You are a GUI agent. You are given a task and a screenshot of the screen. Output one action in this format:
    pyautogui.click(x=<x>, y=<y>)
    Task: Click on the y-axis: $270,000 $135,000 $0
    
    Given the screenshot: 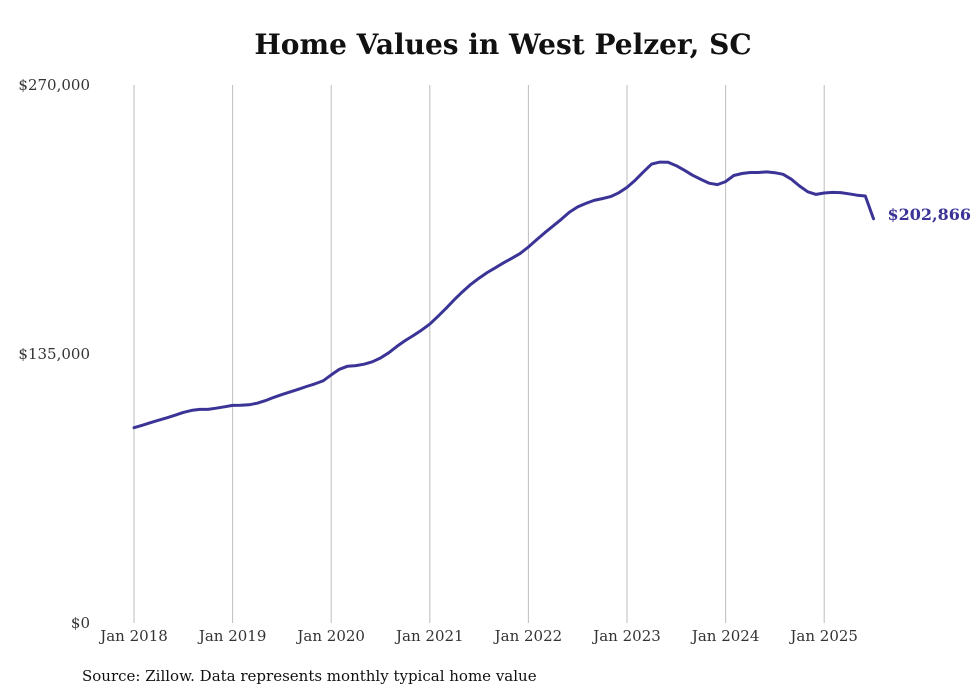 What is the action you would take?
    pyautogui.click(x=54, y=354)
    